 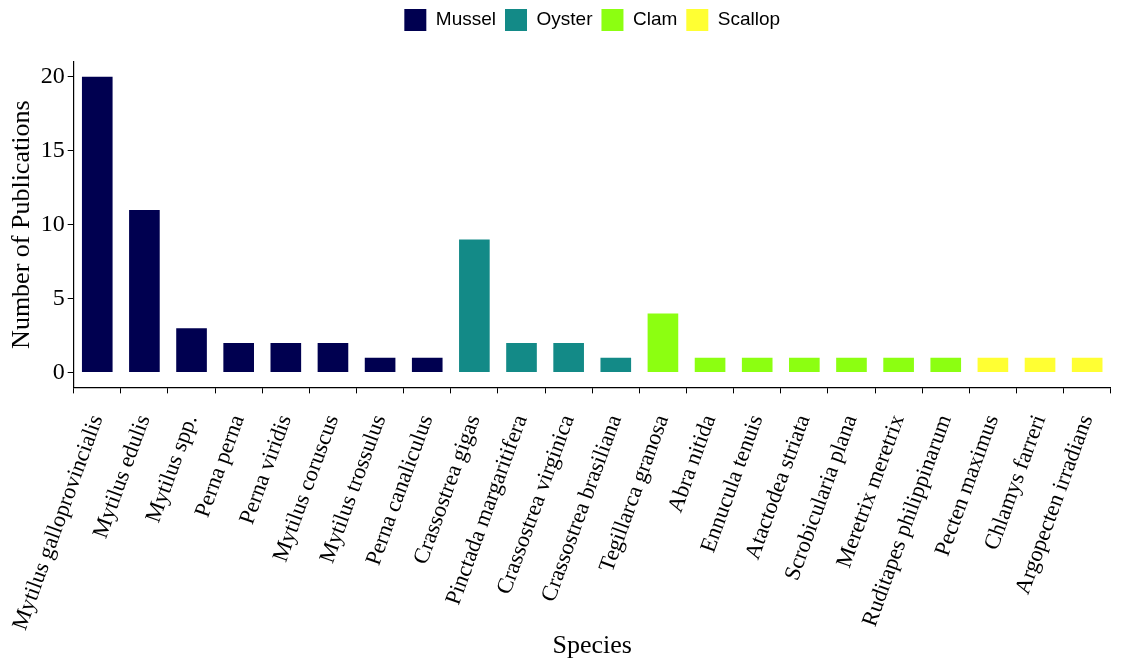 I want to click on y-tick-label: 20, so click(x=52, y=75).